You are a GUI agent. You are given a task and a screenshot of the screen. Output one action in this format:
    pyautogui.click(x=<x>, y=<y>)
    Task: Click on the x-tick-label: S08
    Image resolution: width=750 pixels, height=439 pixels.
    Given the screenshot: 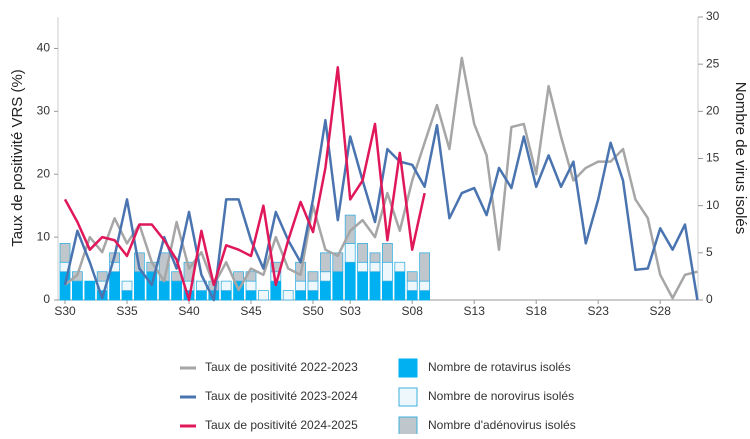 What is the action you would take?
    pyautogui.click(x=413, y=311)
    